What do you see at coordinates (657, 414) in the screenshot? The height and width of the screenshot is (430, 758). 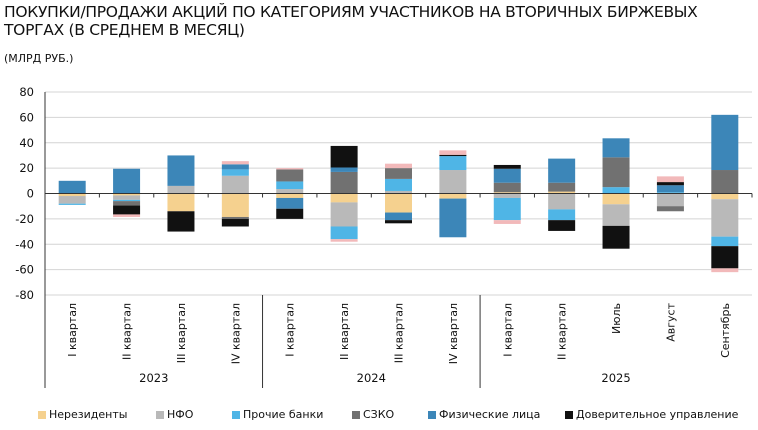 I see `legend-label: Доверительное управление` at bounding box center [657, 414].